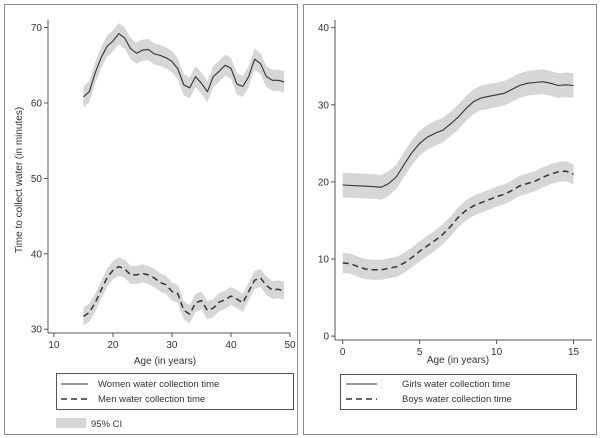 This screenshot has height=438, width=602. I want to click on left-x-axis-title: Age (in years), so click(165, 361).